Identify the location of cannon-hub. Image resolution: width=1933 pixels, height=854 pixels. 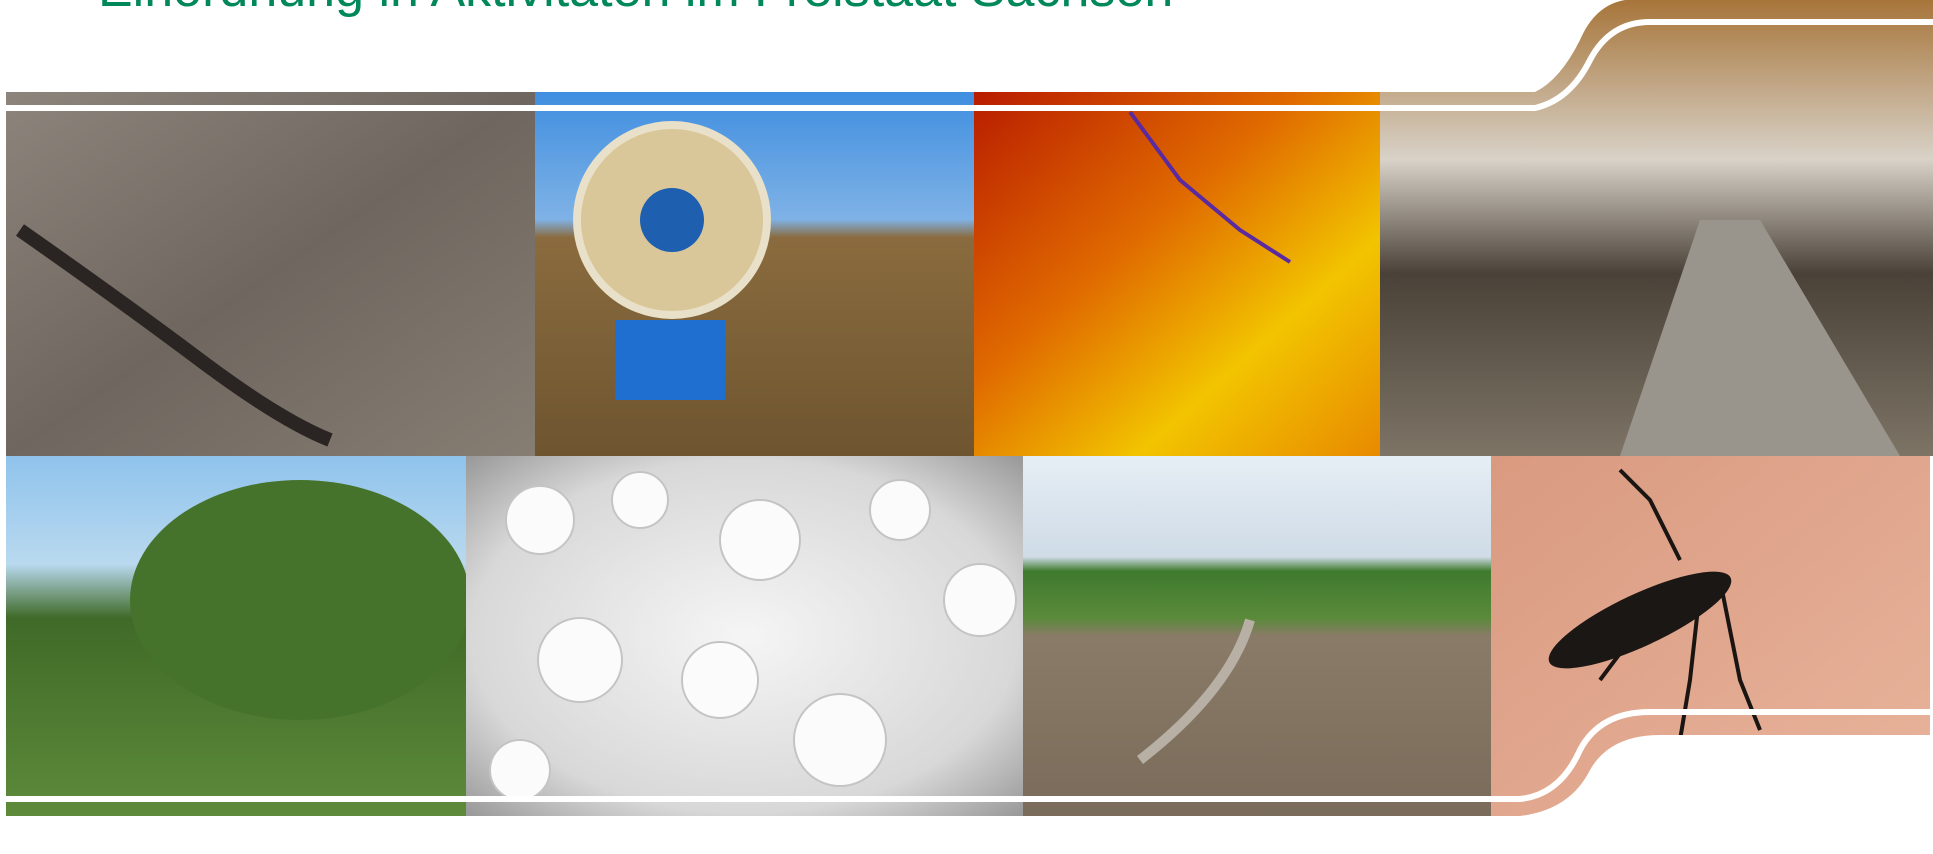
(672, 220).